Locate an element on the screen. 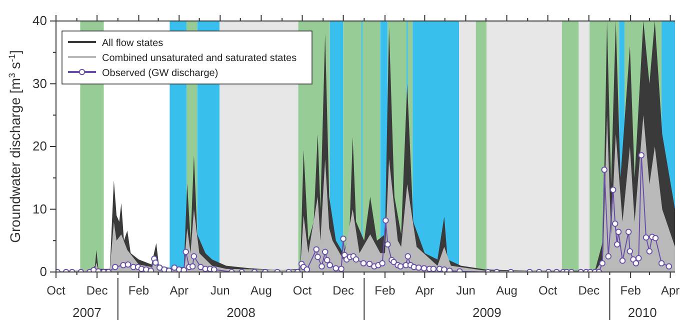  legend-label: Observed (GW discharge) is located at coordinates (160, 73).